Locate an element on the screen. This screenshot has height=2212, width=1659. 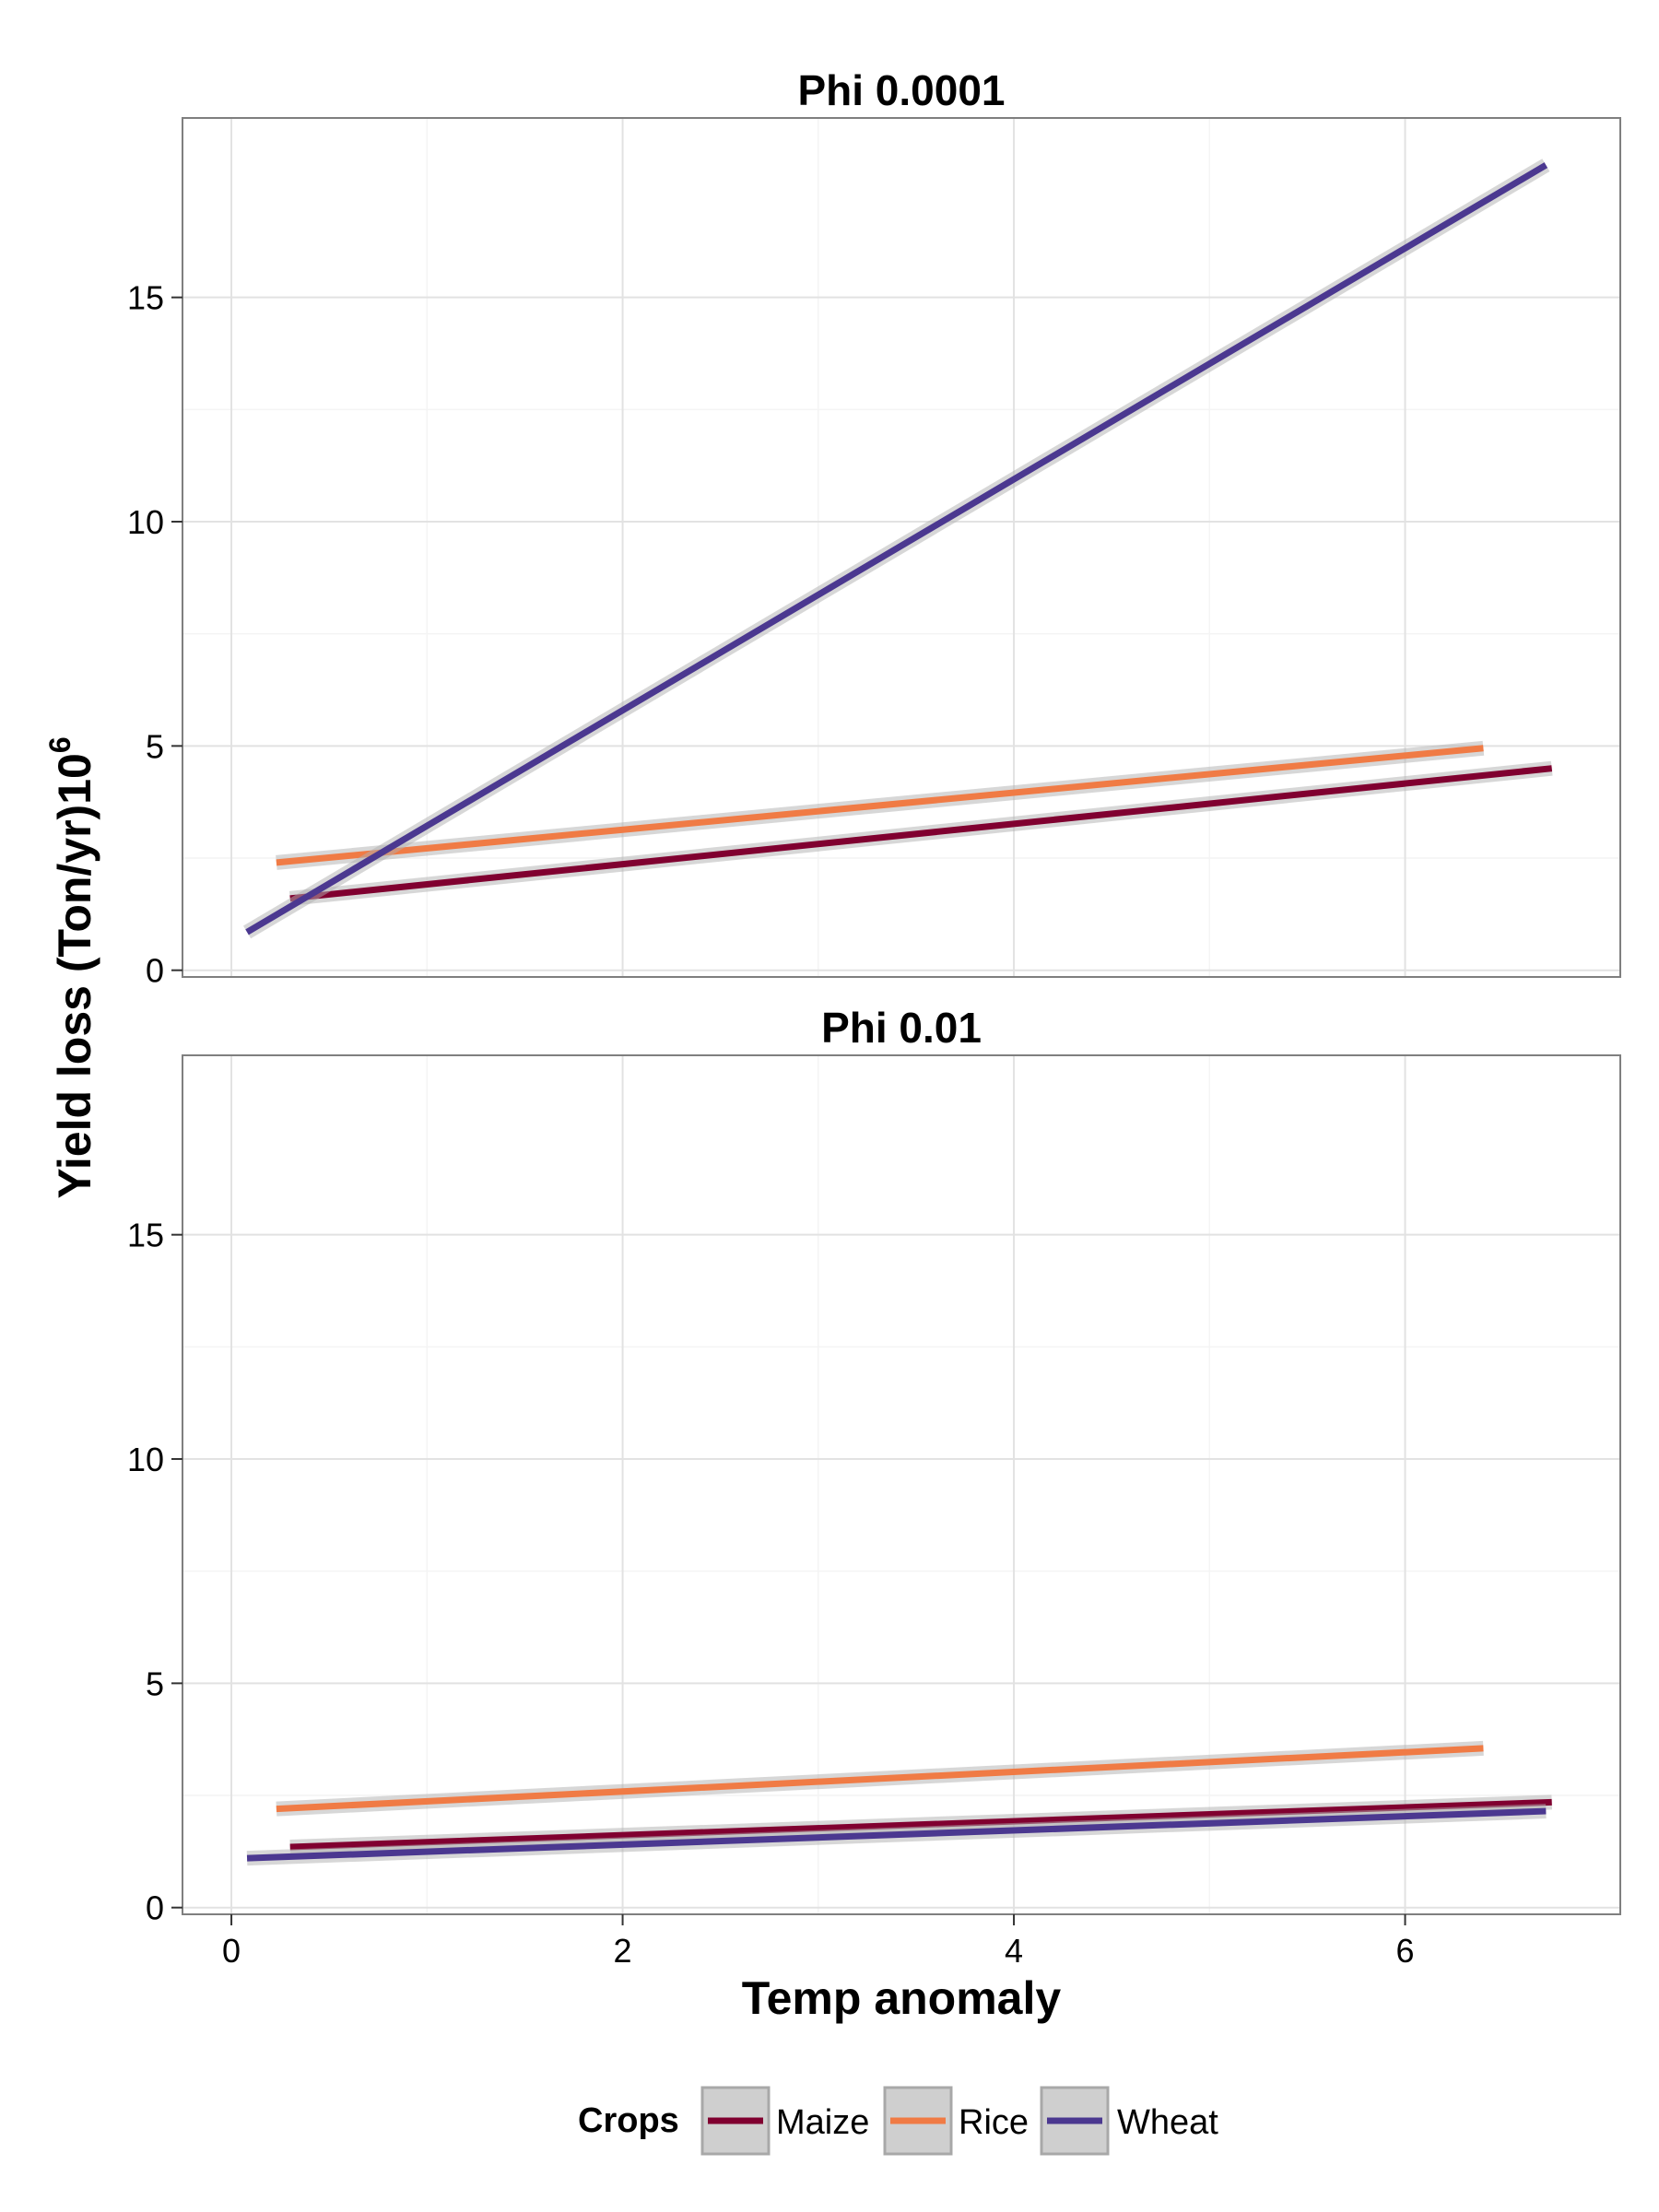
legend-item-maize: Maize is located at coordinates (784, 2121).